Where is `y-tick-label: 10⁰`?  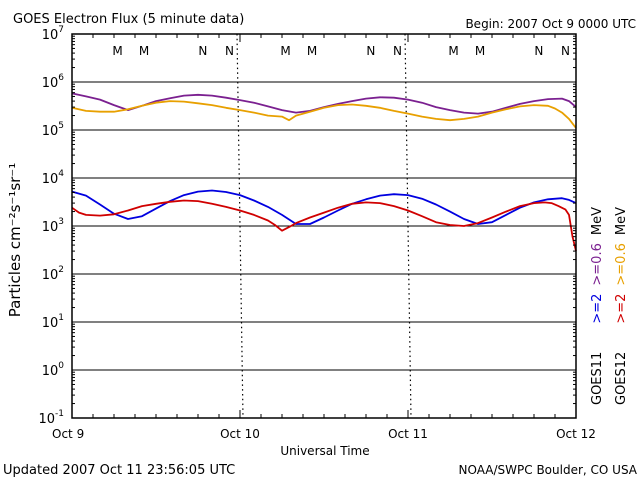 y-tick-label: 10⁰ is located at coordinates (53, 370).